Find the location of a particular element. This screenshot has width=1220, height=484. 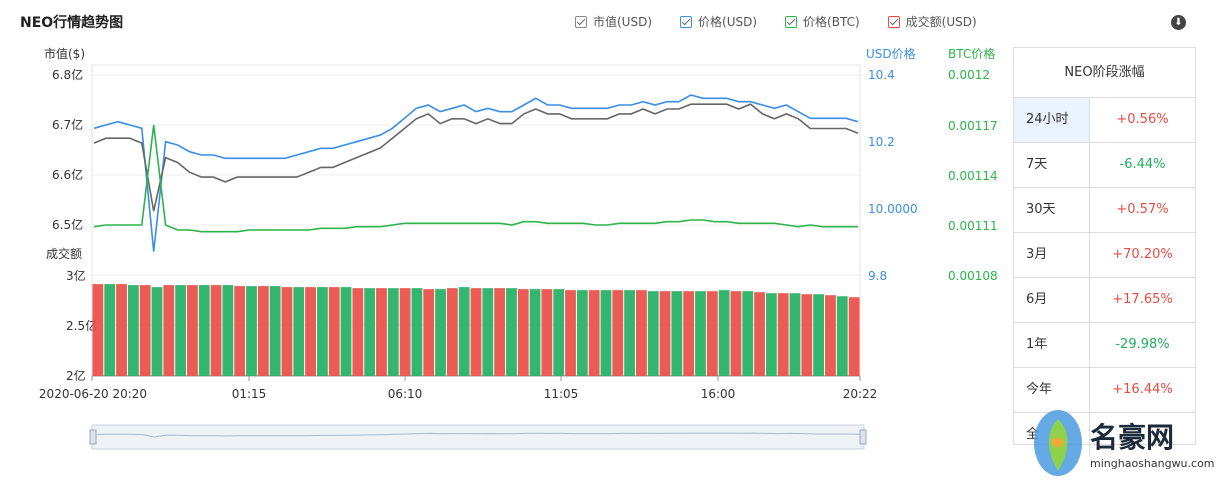

change-table-title: NEO阶段涨幅 is located at coordinates (1104, 73).